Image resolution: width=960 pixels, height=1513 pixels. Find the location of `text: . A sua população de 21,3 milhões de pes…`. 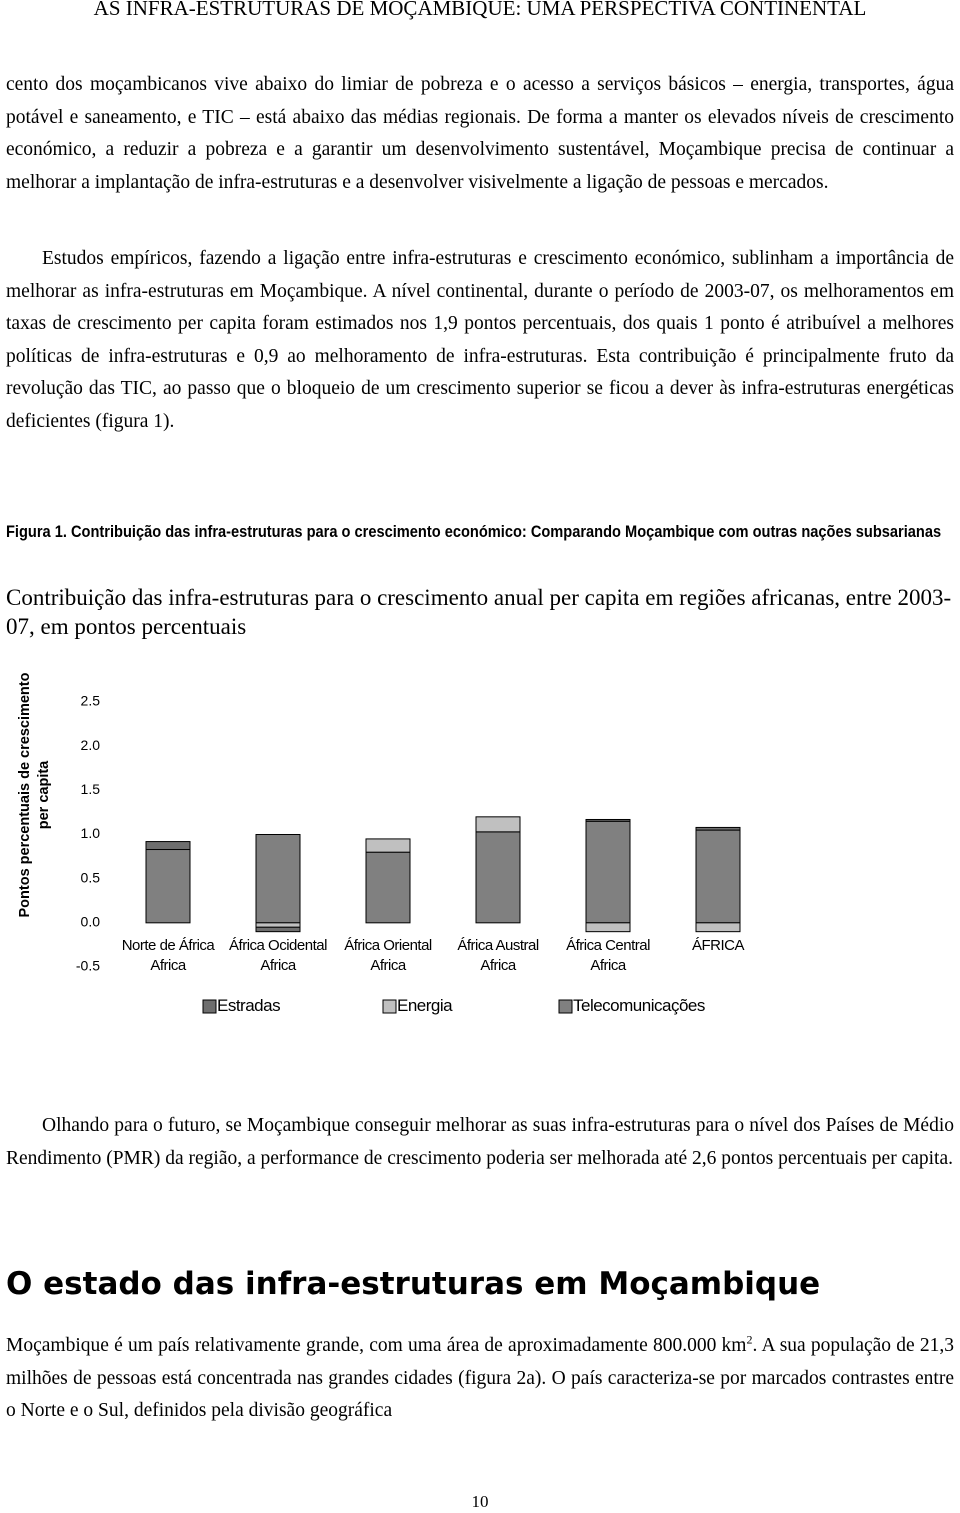

text: . A sua população de 21,3 milhões de pes… is located at coordinates (480, 1378).